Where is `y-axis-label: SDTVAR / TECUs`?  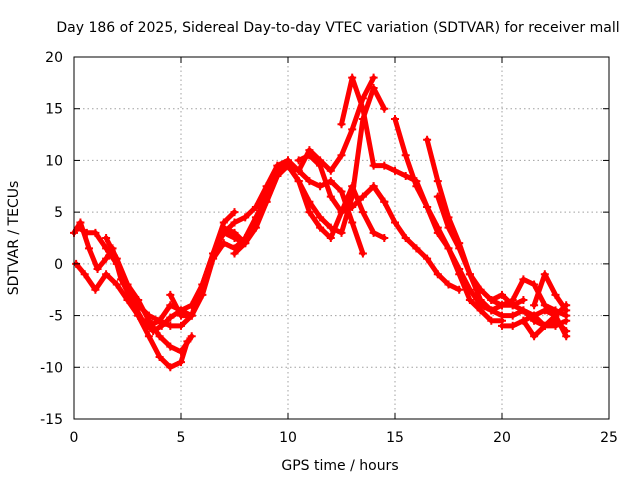
y-axis-label: SDTVAR / TECUs is located at coordinates (14, 238).